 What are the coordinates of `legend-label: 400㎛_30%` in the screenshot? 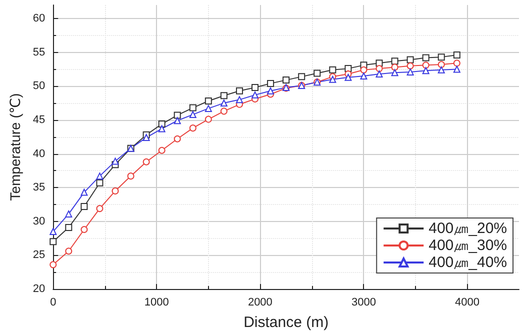 It's located at (468, 245).